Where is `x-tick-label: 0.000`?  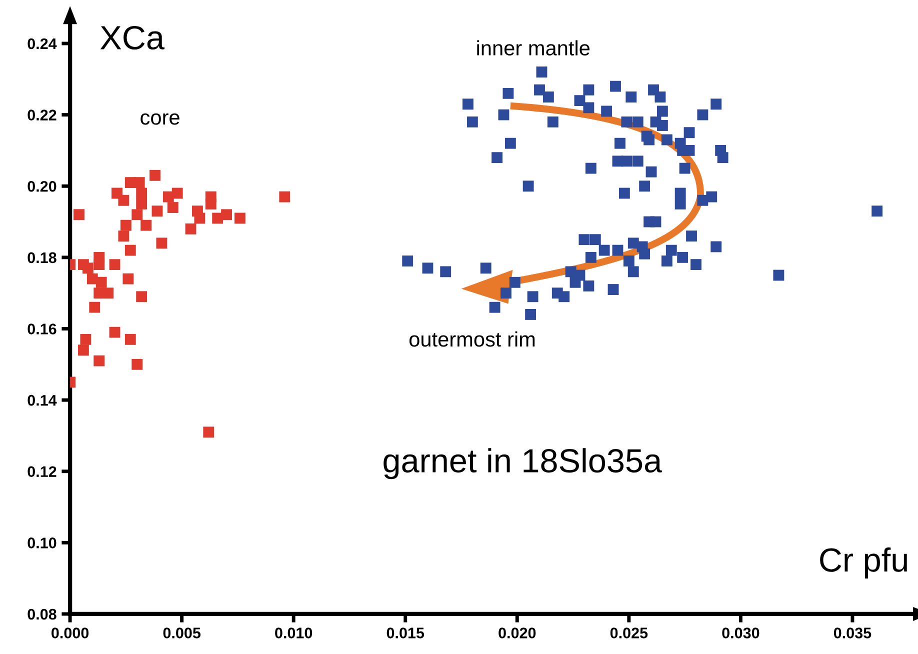 x-tick-label: 0.000 is located at coordinates (70, 633).